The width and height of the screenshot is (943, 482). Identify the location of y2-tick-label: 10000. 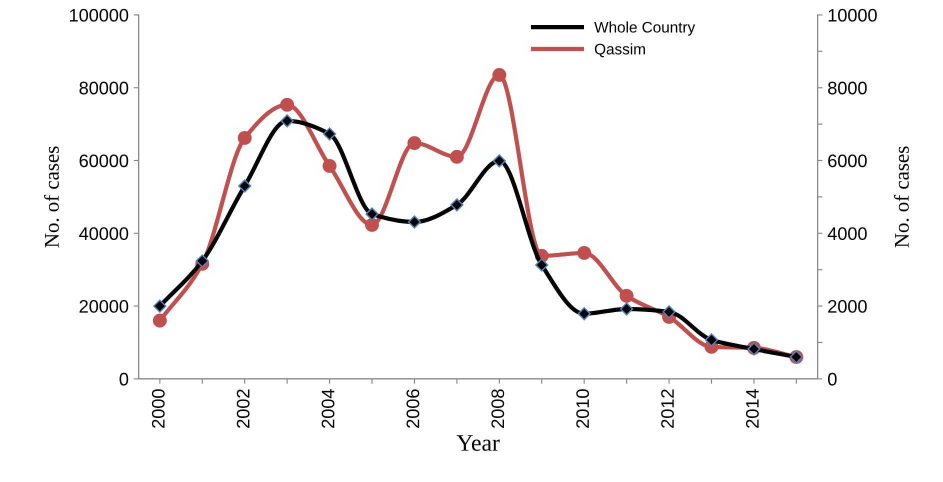
(852, 15).